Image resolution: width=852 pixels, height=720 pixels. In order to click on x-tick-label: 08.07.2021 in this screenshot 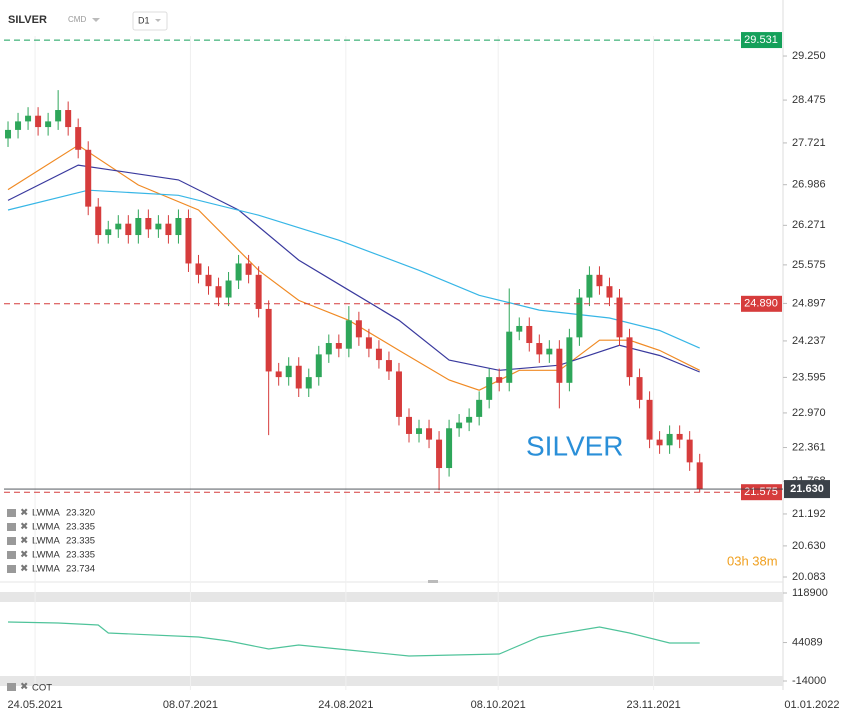, I will do `click(190, 705)`.